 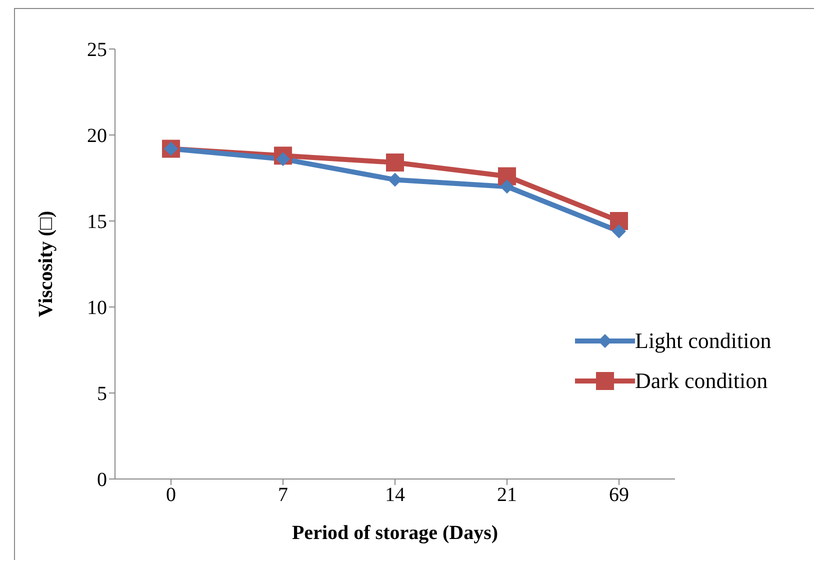 What do you see at coordinates (171, 495) in the screenshot?
I see `x-tick-label: 0` at bounding box center [171, 495].